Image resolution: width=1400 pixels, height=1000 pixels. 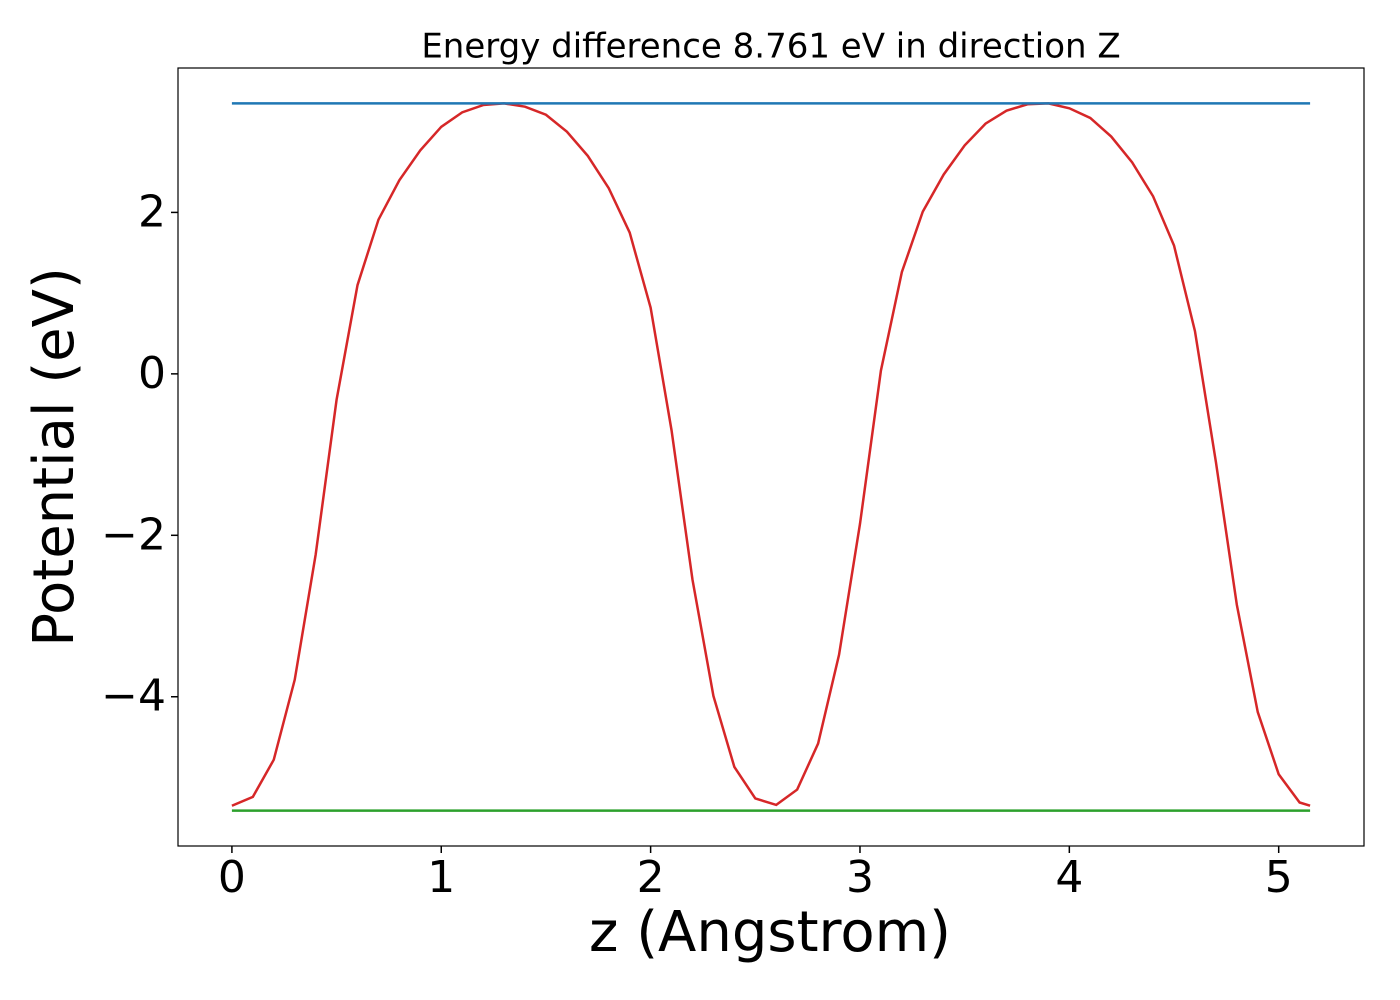 What do you see at coordinates (152, 373) in the screenshot?
I see `y-tick-label: 0` at bounding box center [152, 373].